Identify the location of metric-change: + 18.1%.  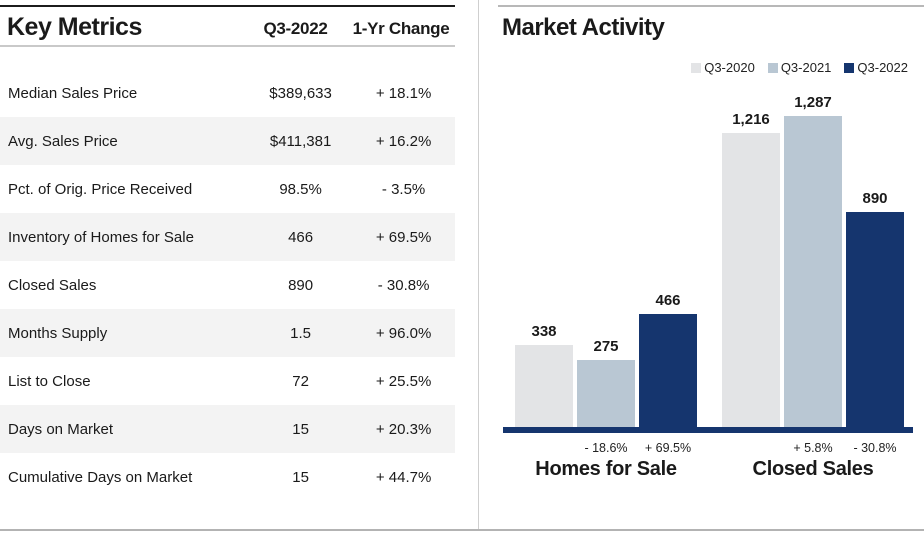
(403, 93).